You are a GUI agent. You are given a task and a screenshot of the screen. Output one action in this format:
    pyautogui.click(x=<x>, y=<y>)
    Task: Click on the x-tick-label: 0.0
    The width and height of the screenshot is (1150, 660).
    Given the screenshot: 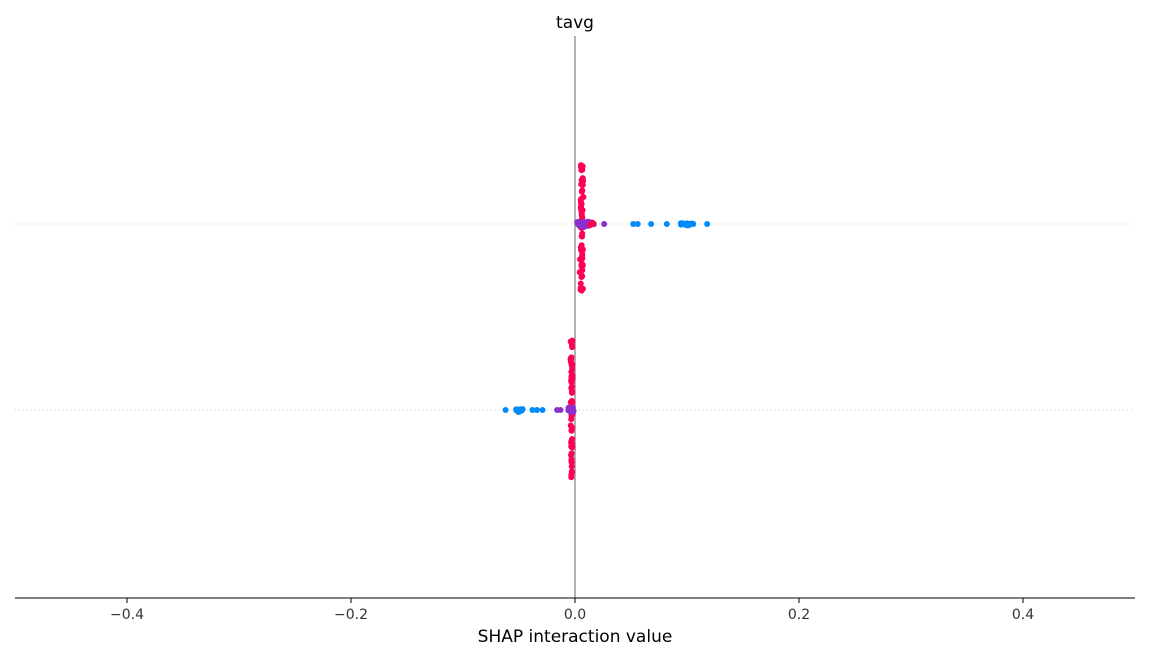 What is the action you would take?
    pyautogui.click(x=575, y=615)
    